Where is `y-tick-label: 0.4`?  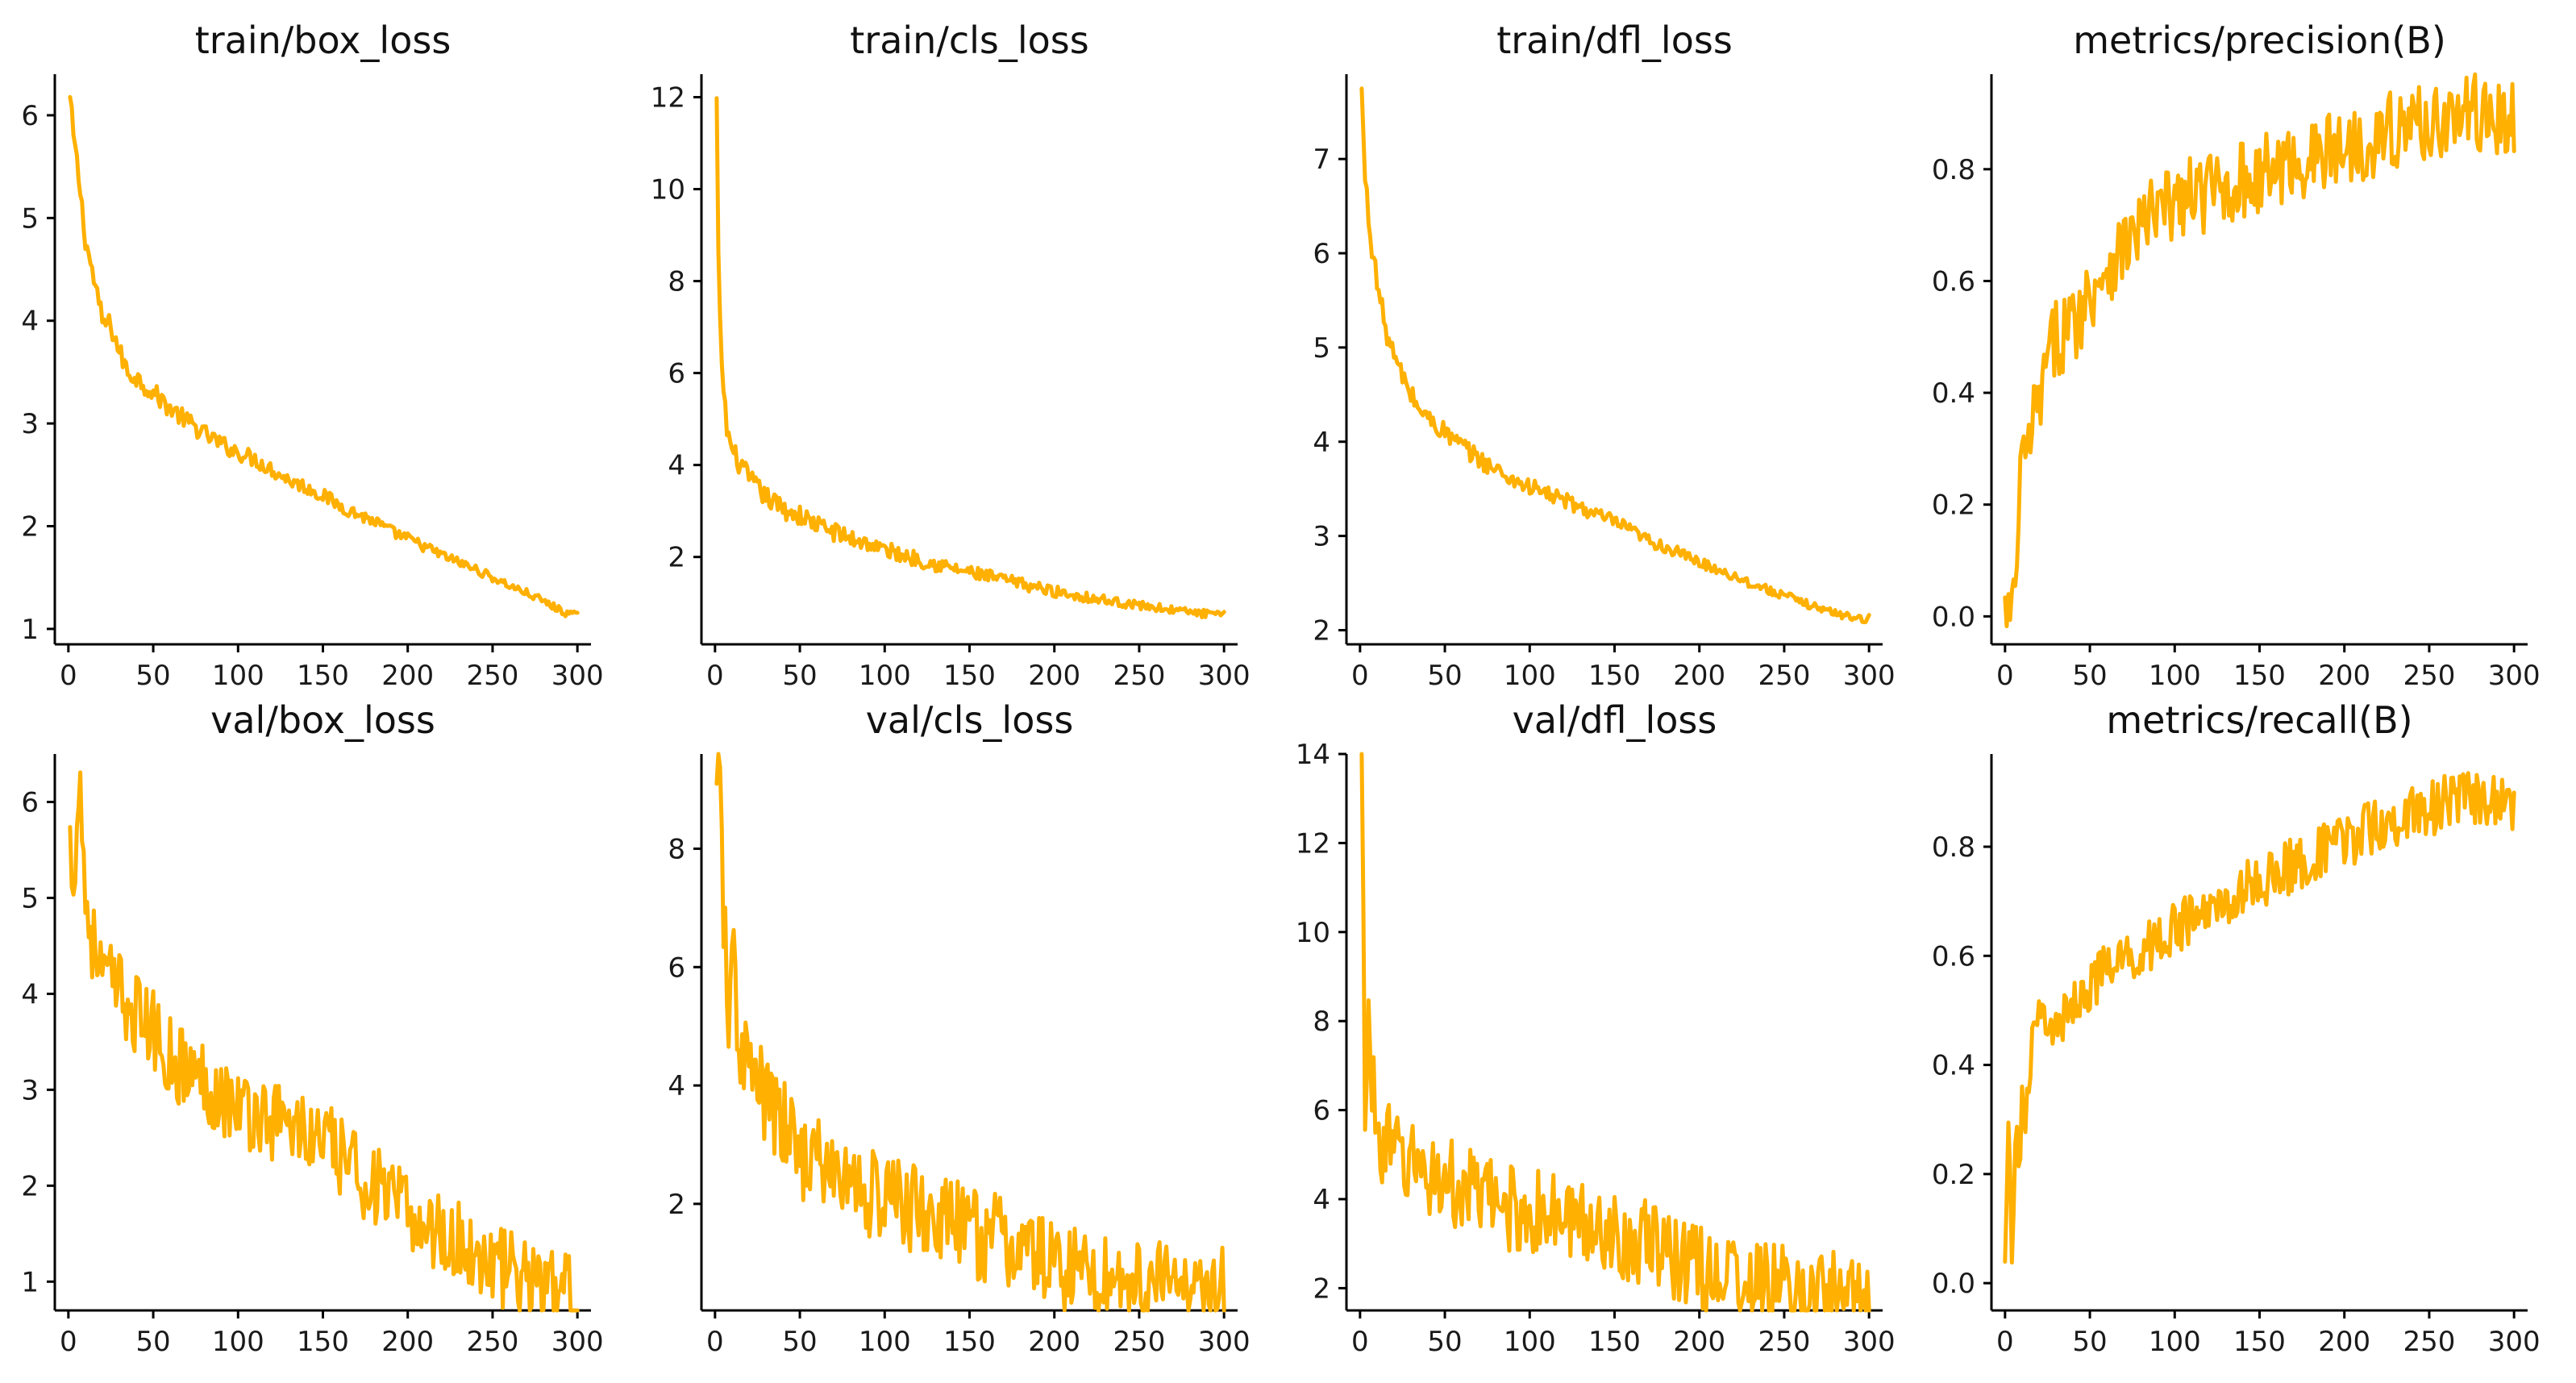
y-tick-label: 0.4 is located at coordinates (1954, 393).